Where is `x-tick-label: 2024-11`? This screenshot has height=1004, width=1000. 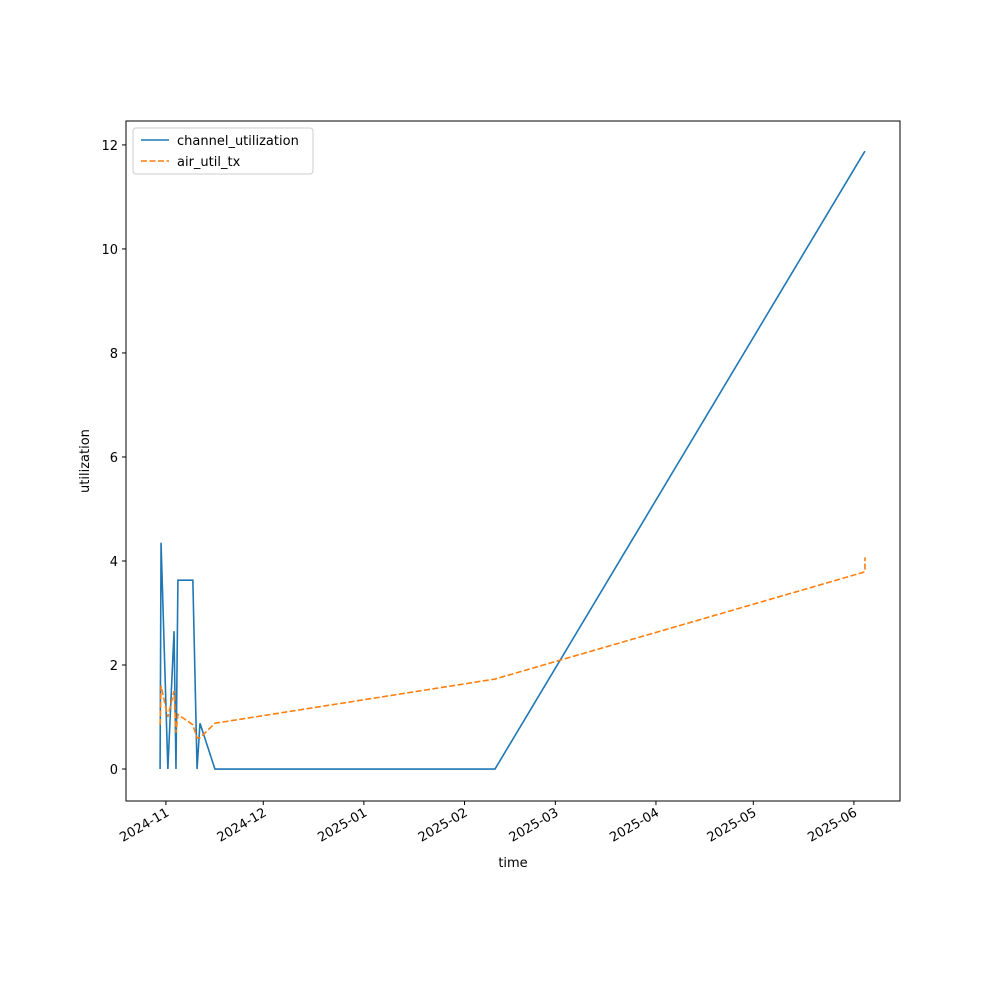
x-tick-label: 2024-11 is located at coordinates (144, 825).